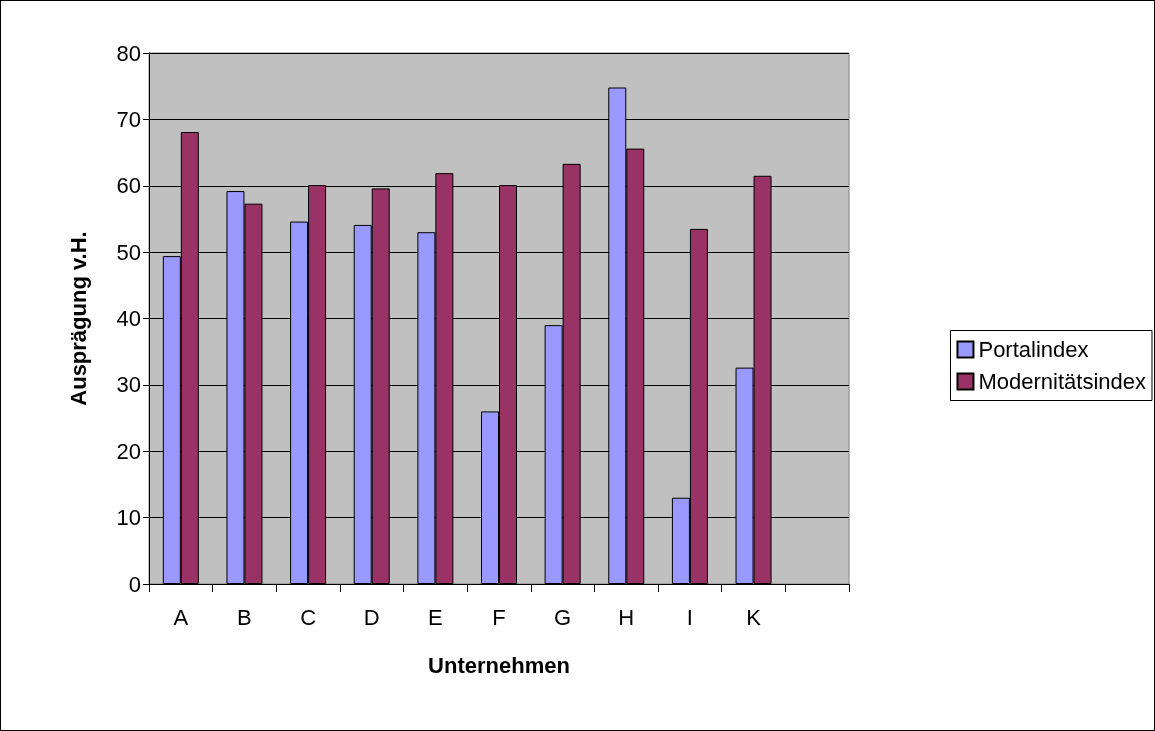 Image resolution: width=1155 pixels, height=731 pixels. What do you see at coordinates (181, 617) in the screenshot?
I see `x-tick-label: A` at bounding box center [181, 617].